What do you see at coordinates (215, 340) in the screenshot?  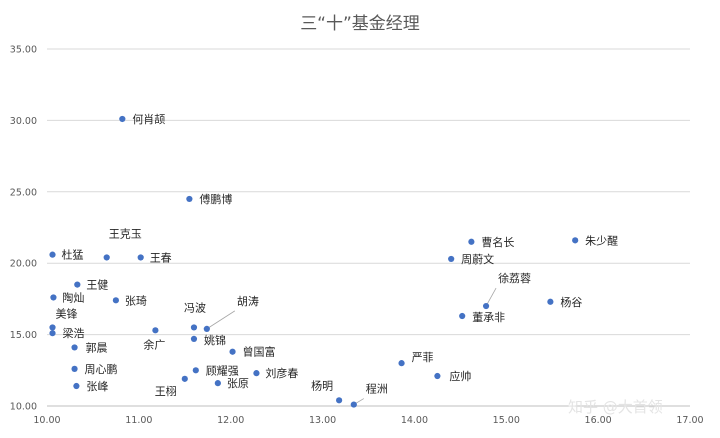 I see `point-label: 姚锦` at bounding box center [215, 340].